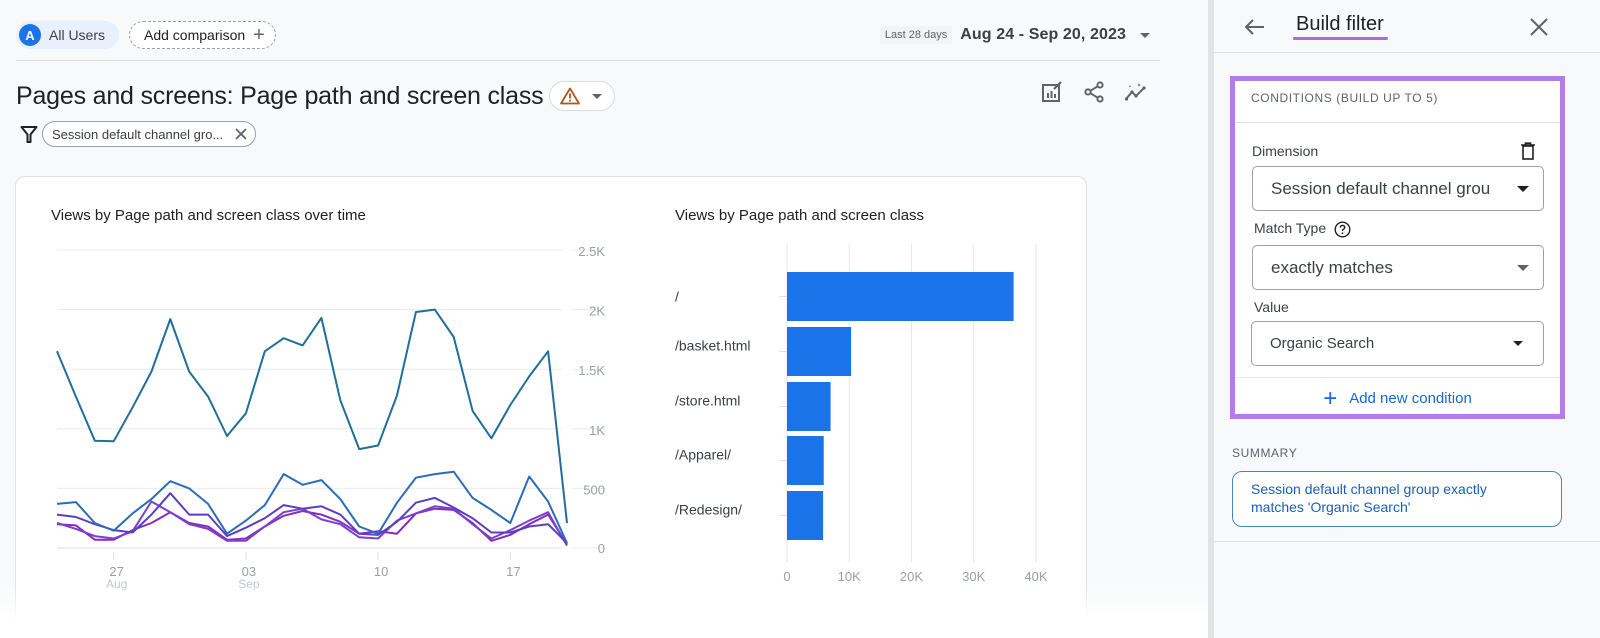  I want to click on panel-header: Build filter, so click(1407, 26).